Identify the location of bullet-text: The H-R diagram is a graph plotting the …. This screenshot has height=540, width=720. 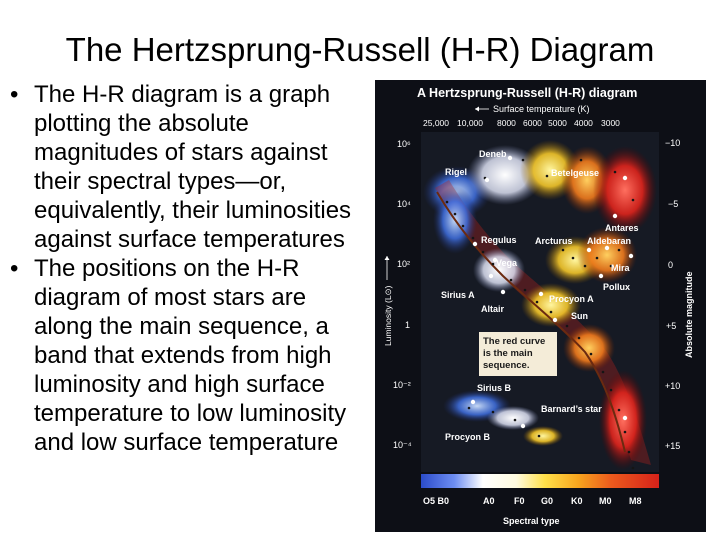
(193, 167).